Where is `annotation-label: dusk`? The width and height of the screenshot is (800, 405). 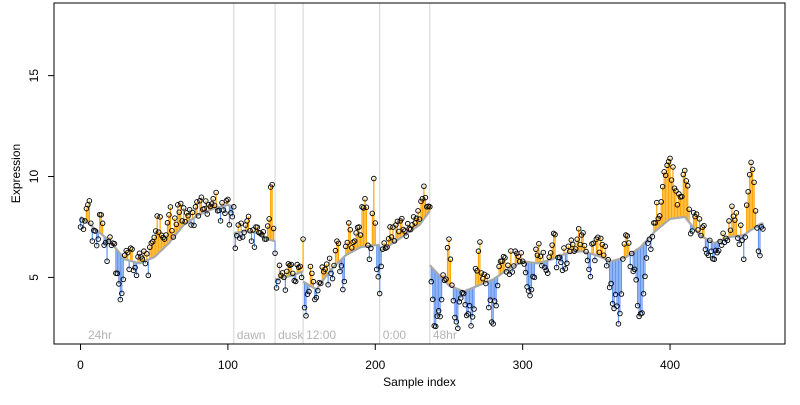
annotation-label: dusk is located at coordinates (291, 335).